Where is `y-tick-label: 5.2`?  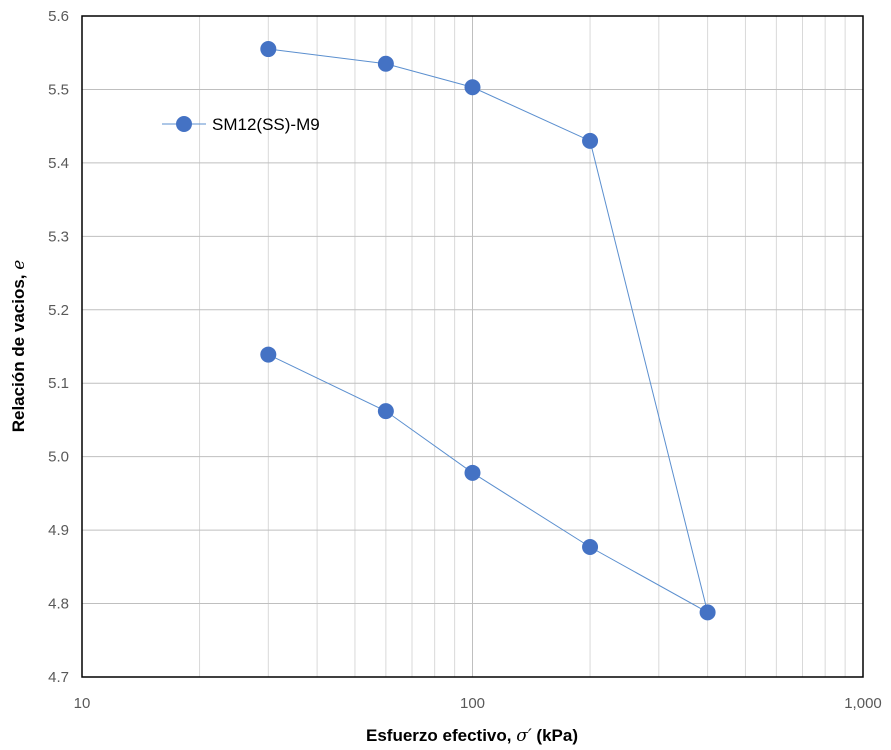 y-tick-label: 5.2 is located at coordinates (58, 310).